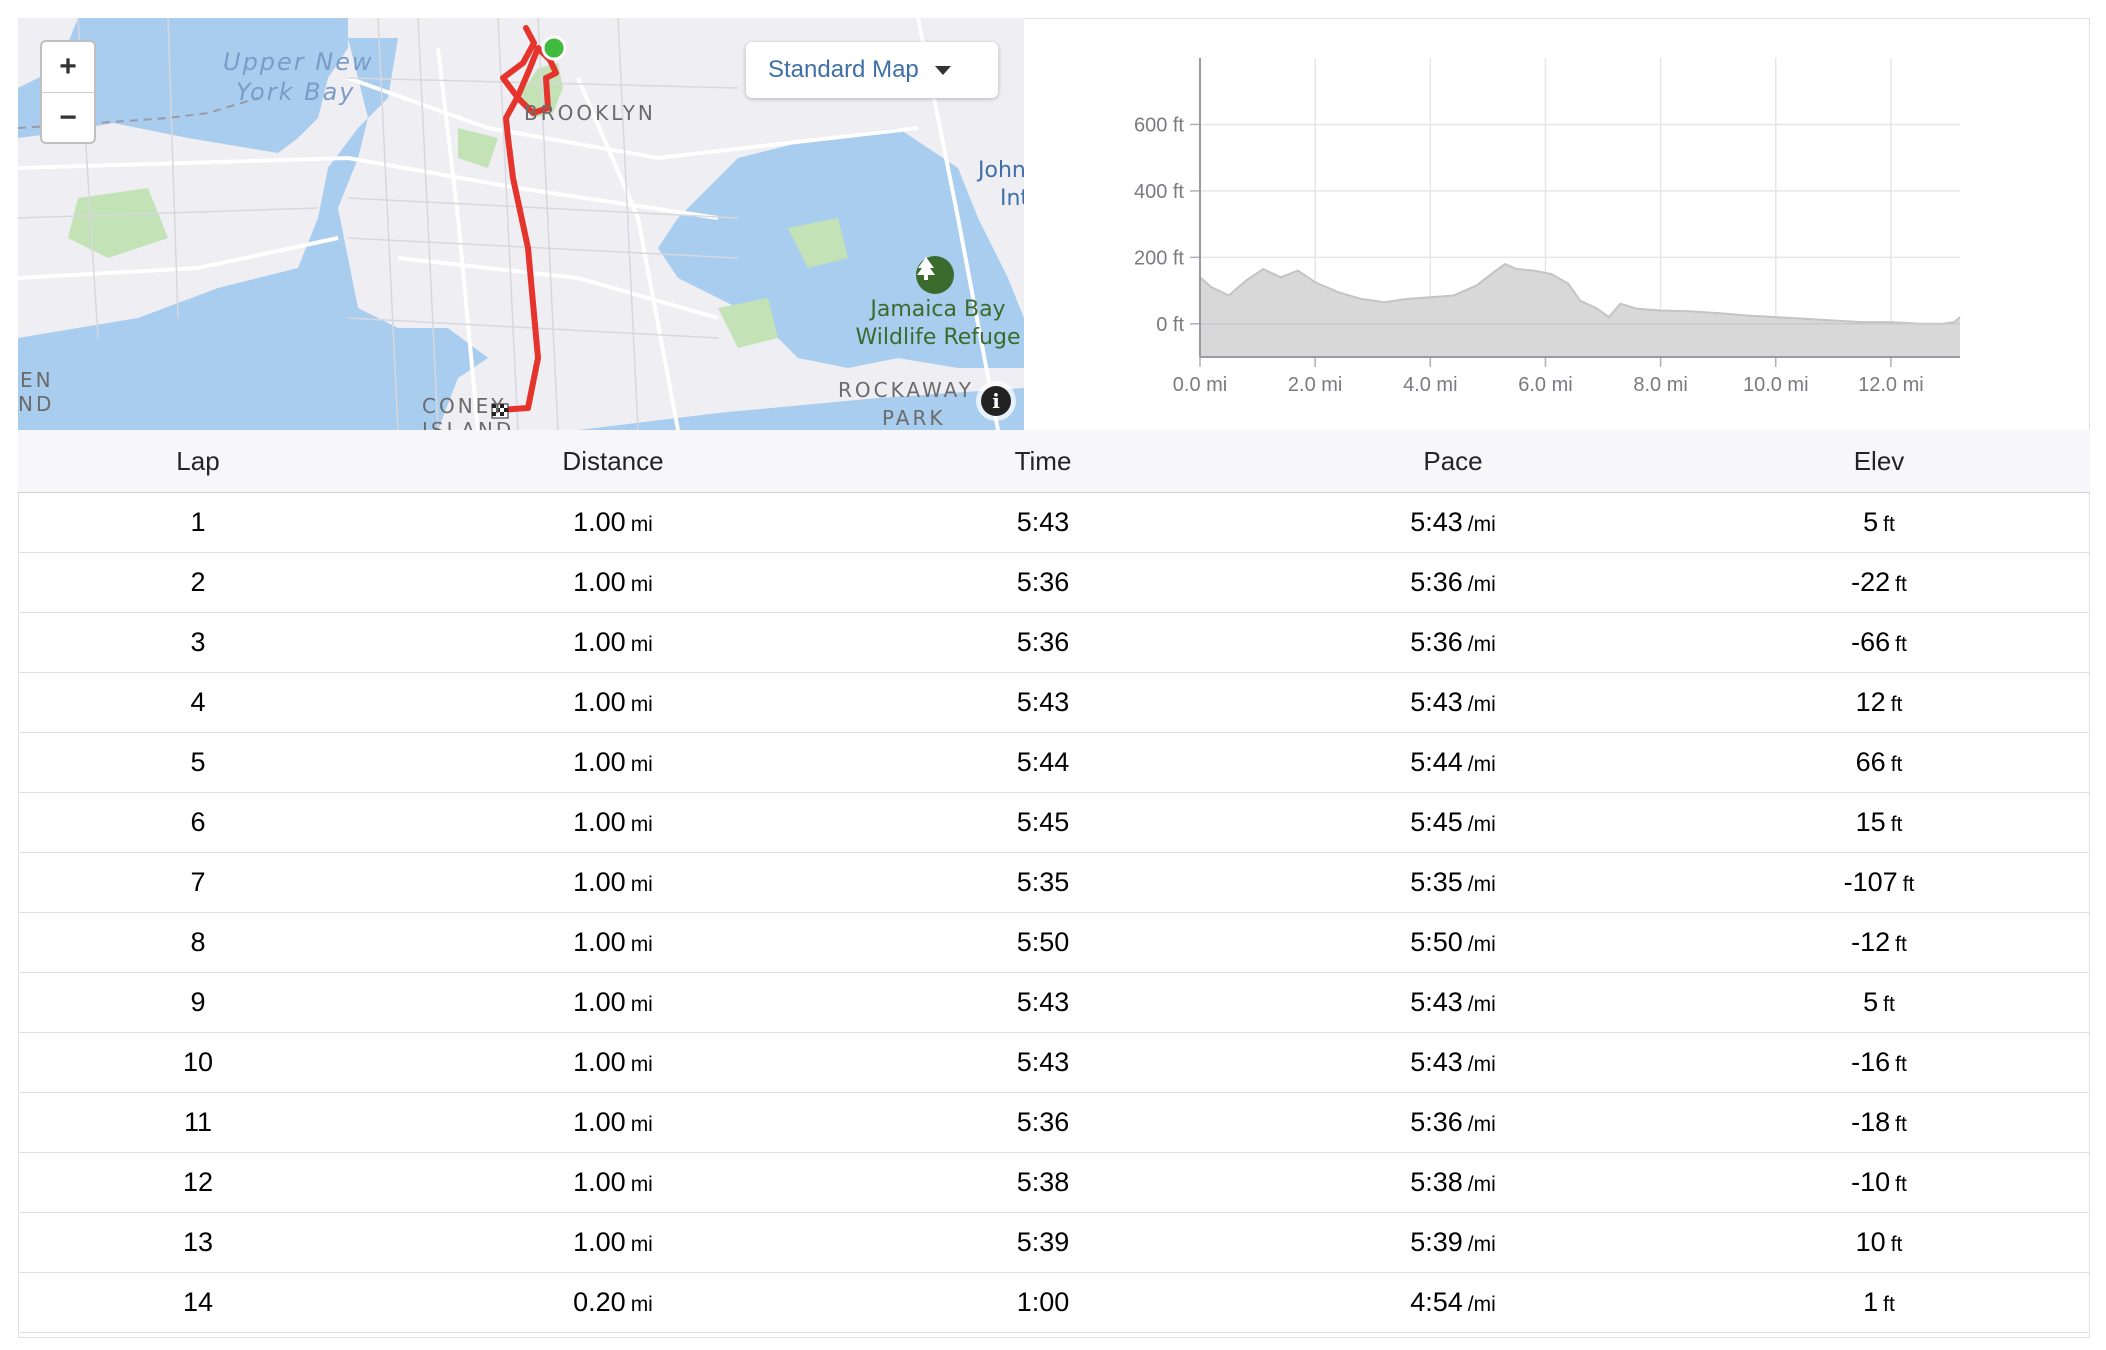  What do you see at coordinates (1879, 522) in the screenshot?
I see `cell-elev: 5 ft` at bounding box center [1879, 522].